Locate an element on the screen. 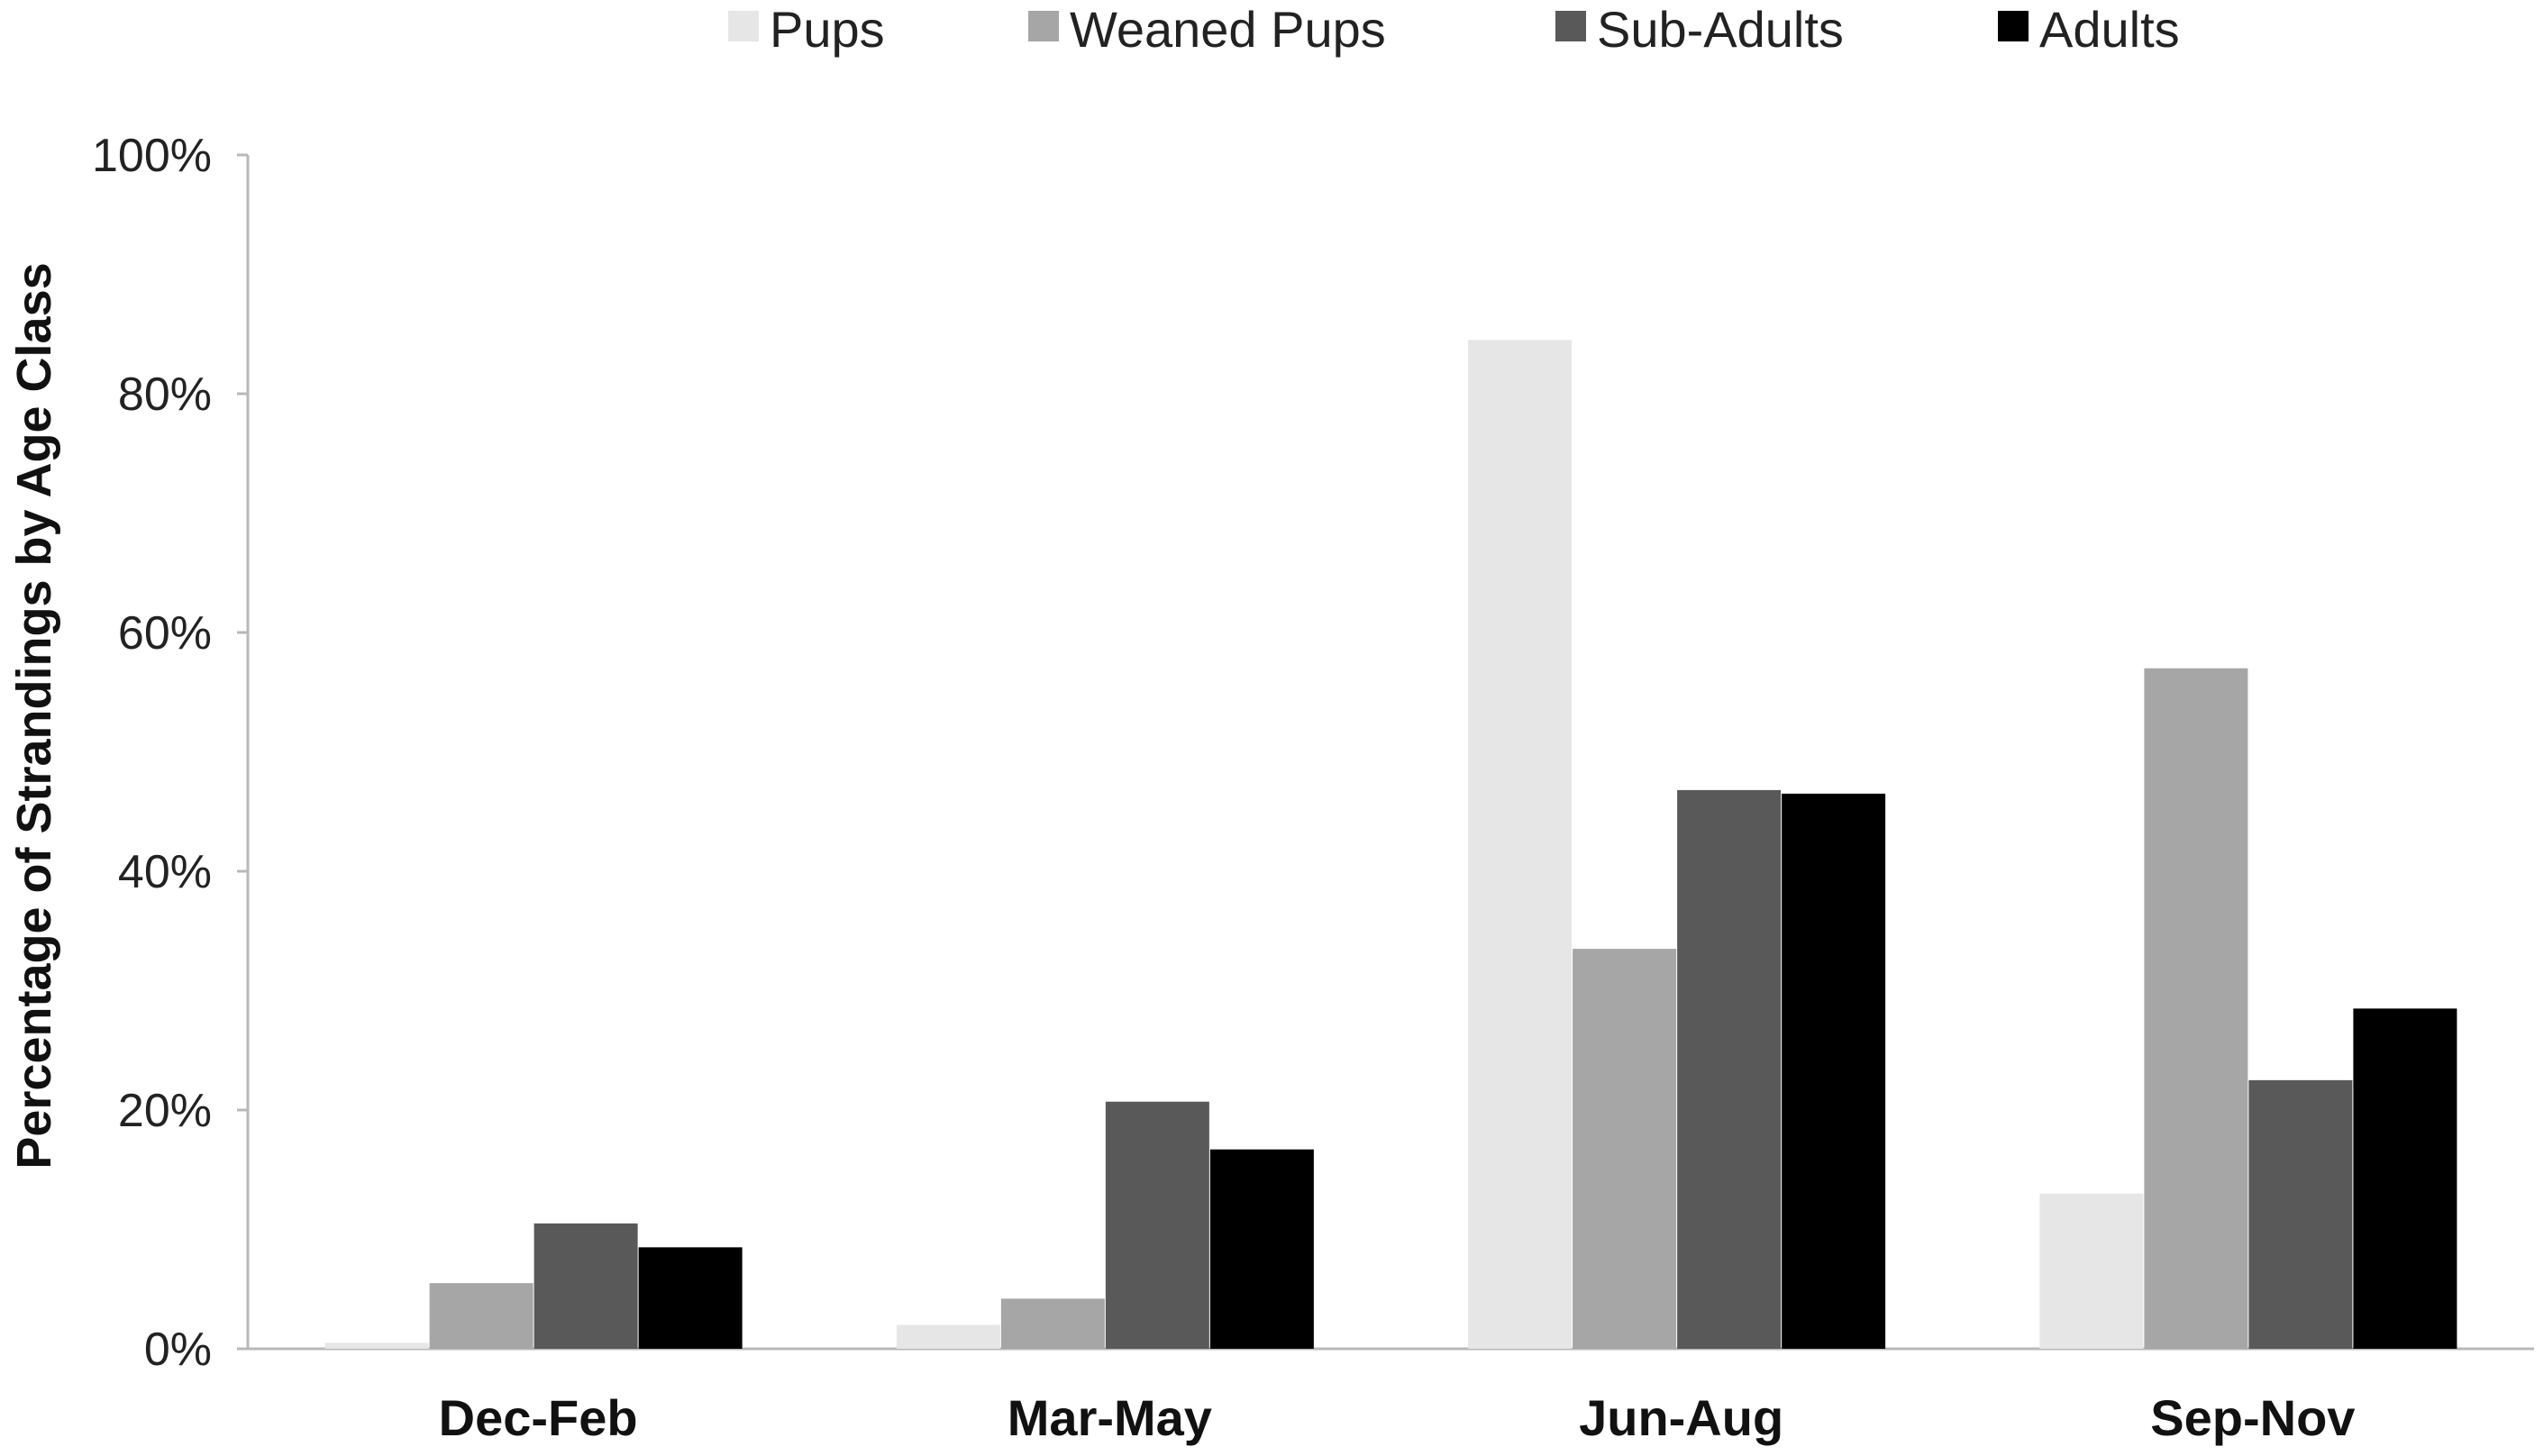 The image size is (2544, 1456). y-tick-label: 60% is located at coordinates (165, 633).